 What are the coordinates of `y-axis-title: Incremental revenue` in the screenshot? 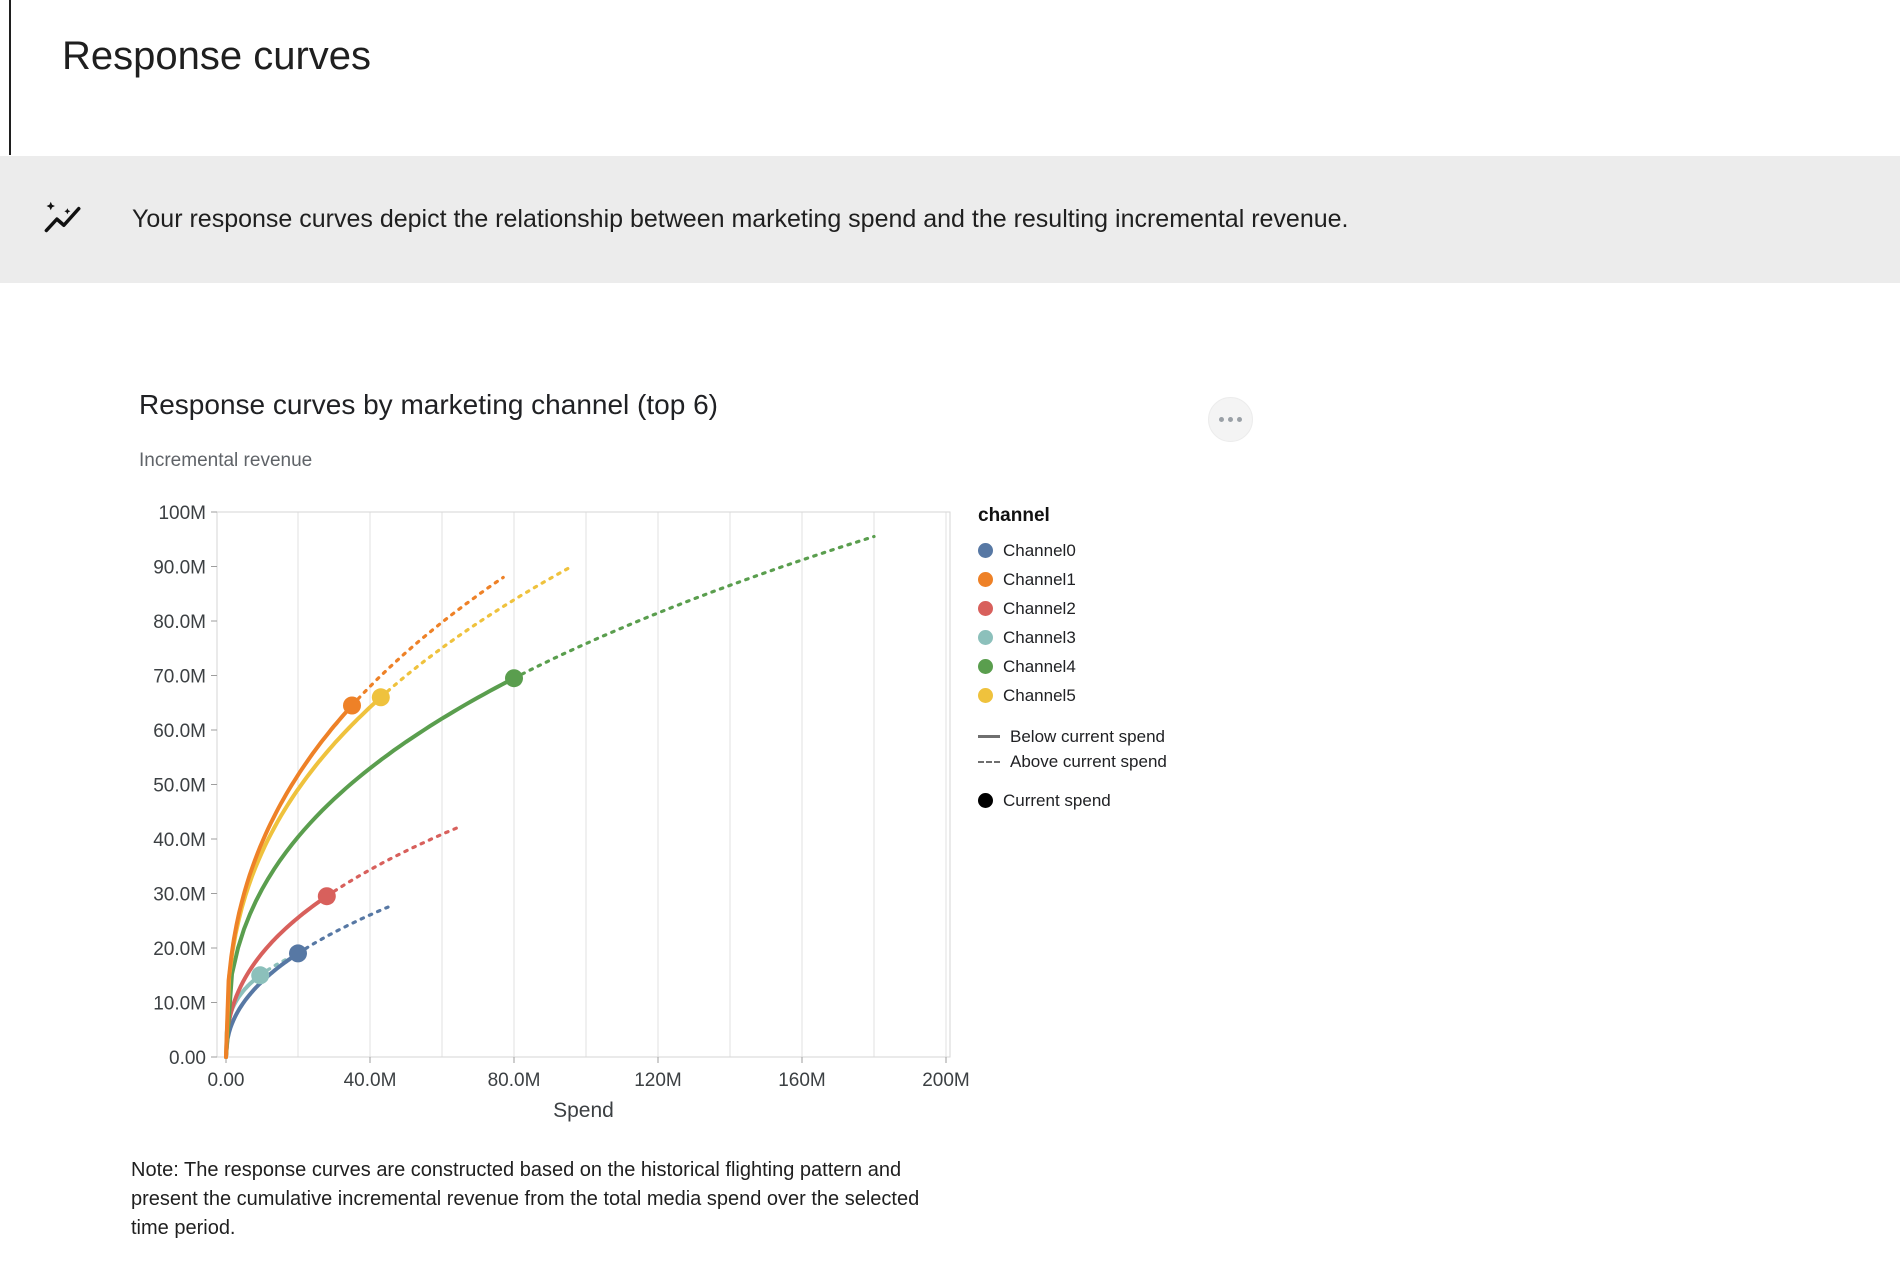 It's located at (226, 460).